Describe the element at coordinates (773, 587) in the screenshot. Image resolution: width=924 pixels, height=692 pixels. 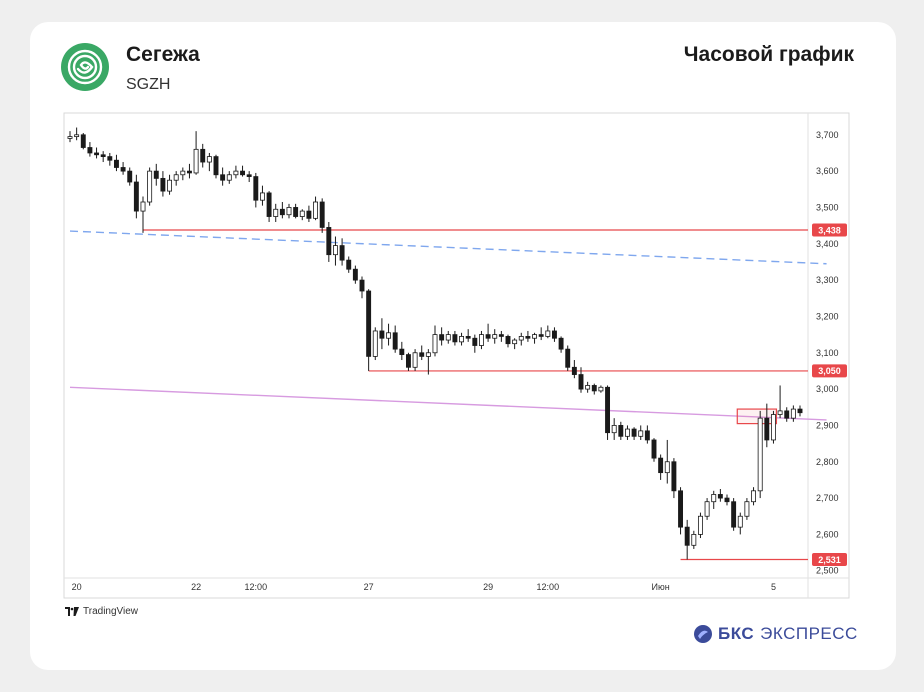
I see `x-tick-label: 5` at that location.